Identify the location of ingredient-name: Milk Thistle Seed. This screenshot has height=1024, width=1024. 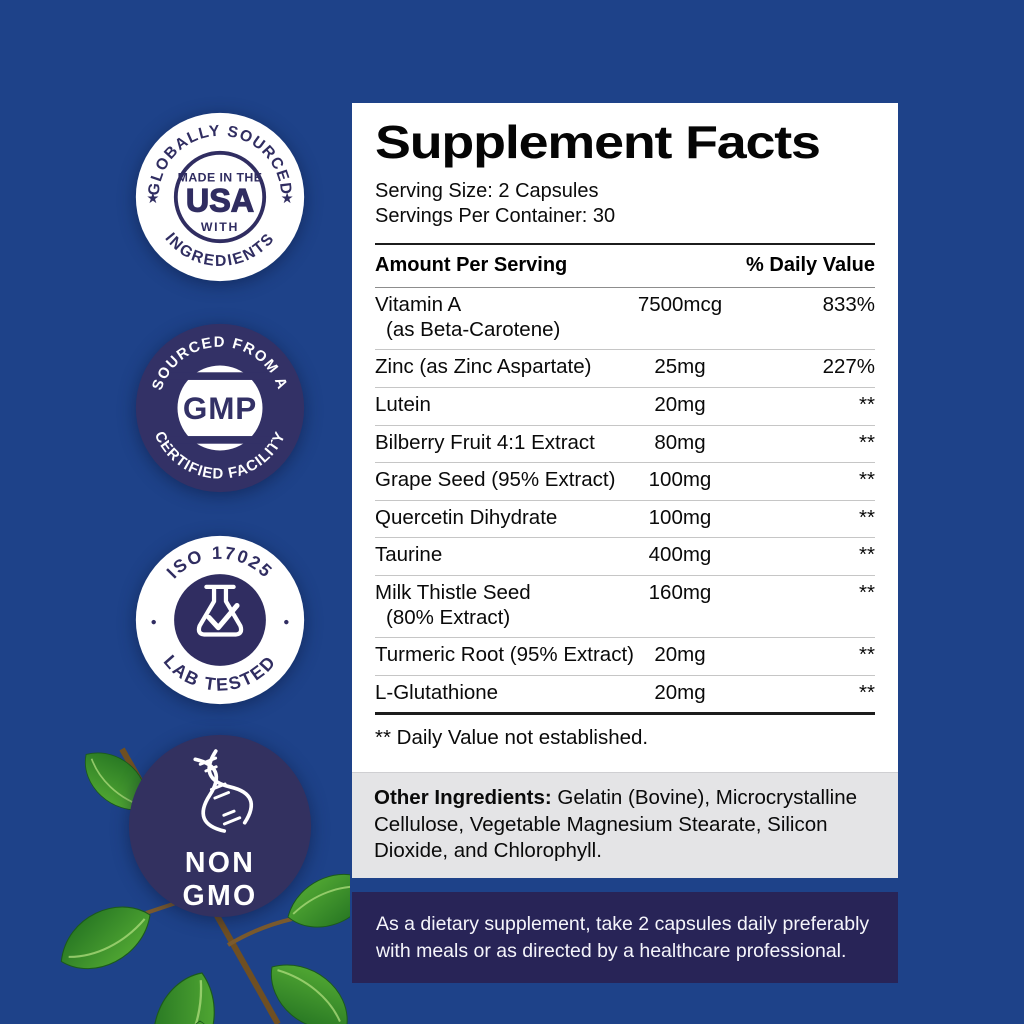
(453, 592).